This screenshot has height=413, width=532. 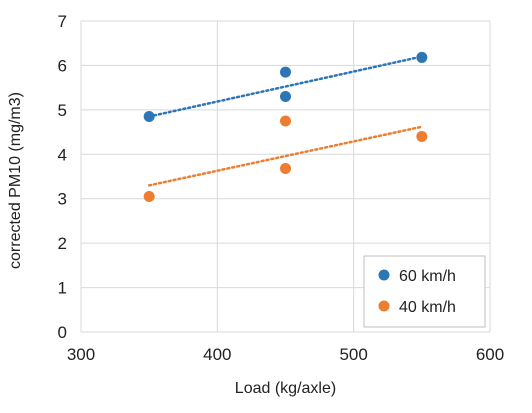 I want to click on y-tick-label: 7, so click(x=62, y=21).